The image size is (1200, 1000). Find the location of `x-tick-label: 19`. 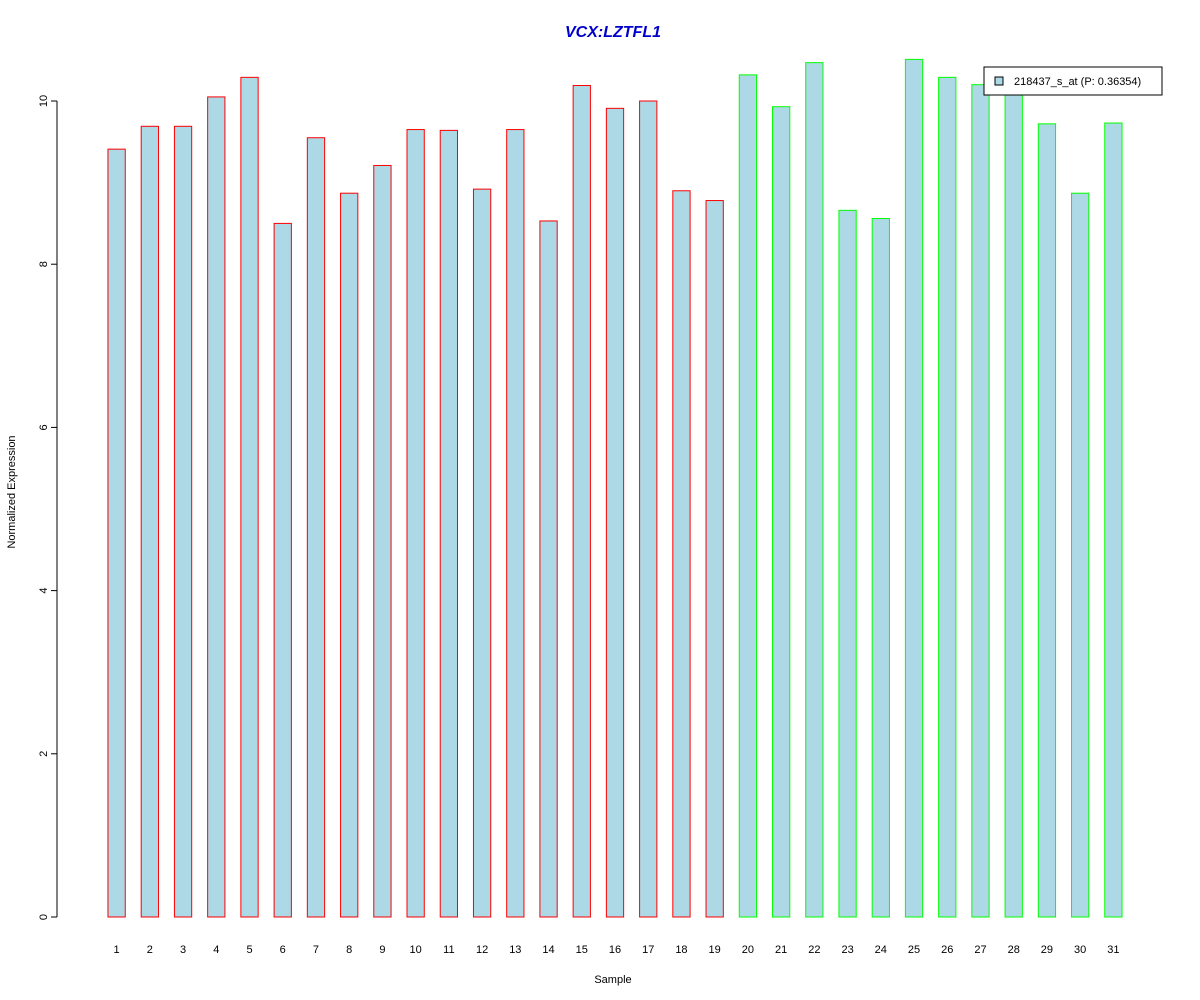

x-tick-label: 19 is located at coordinates (715, 950).